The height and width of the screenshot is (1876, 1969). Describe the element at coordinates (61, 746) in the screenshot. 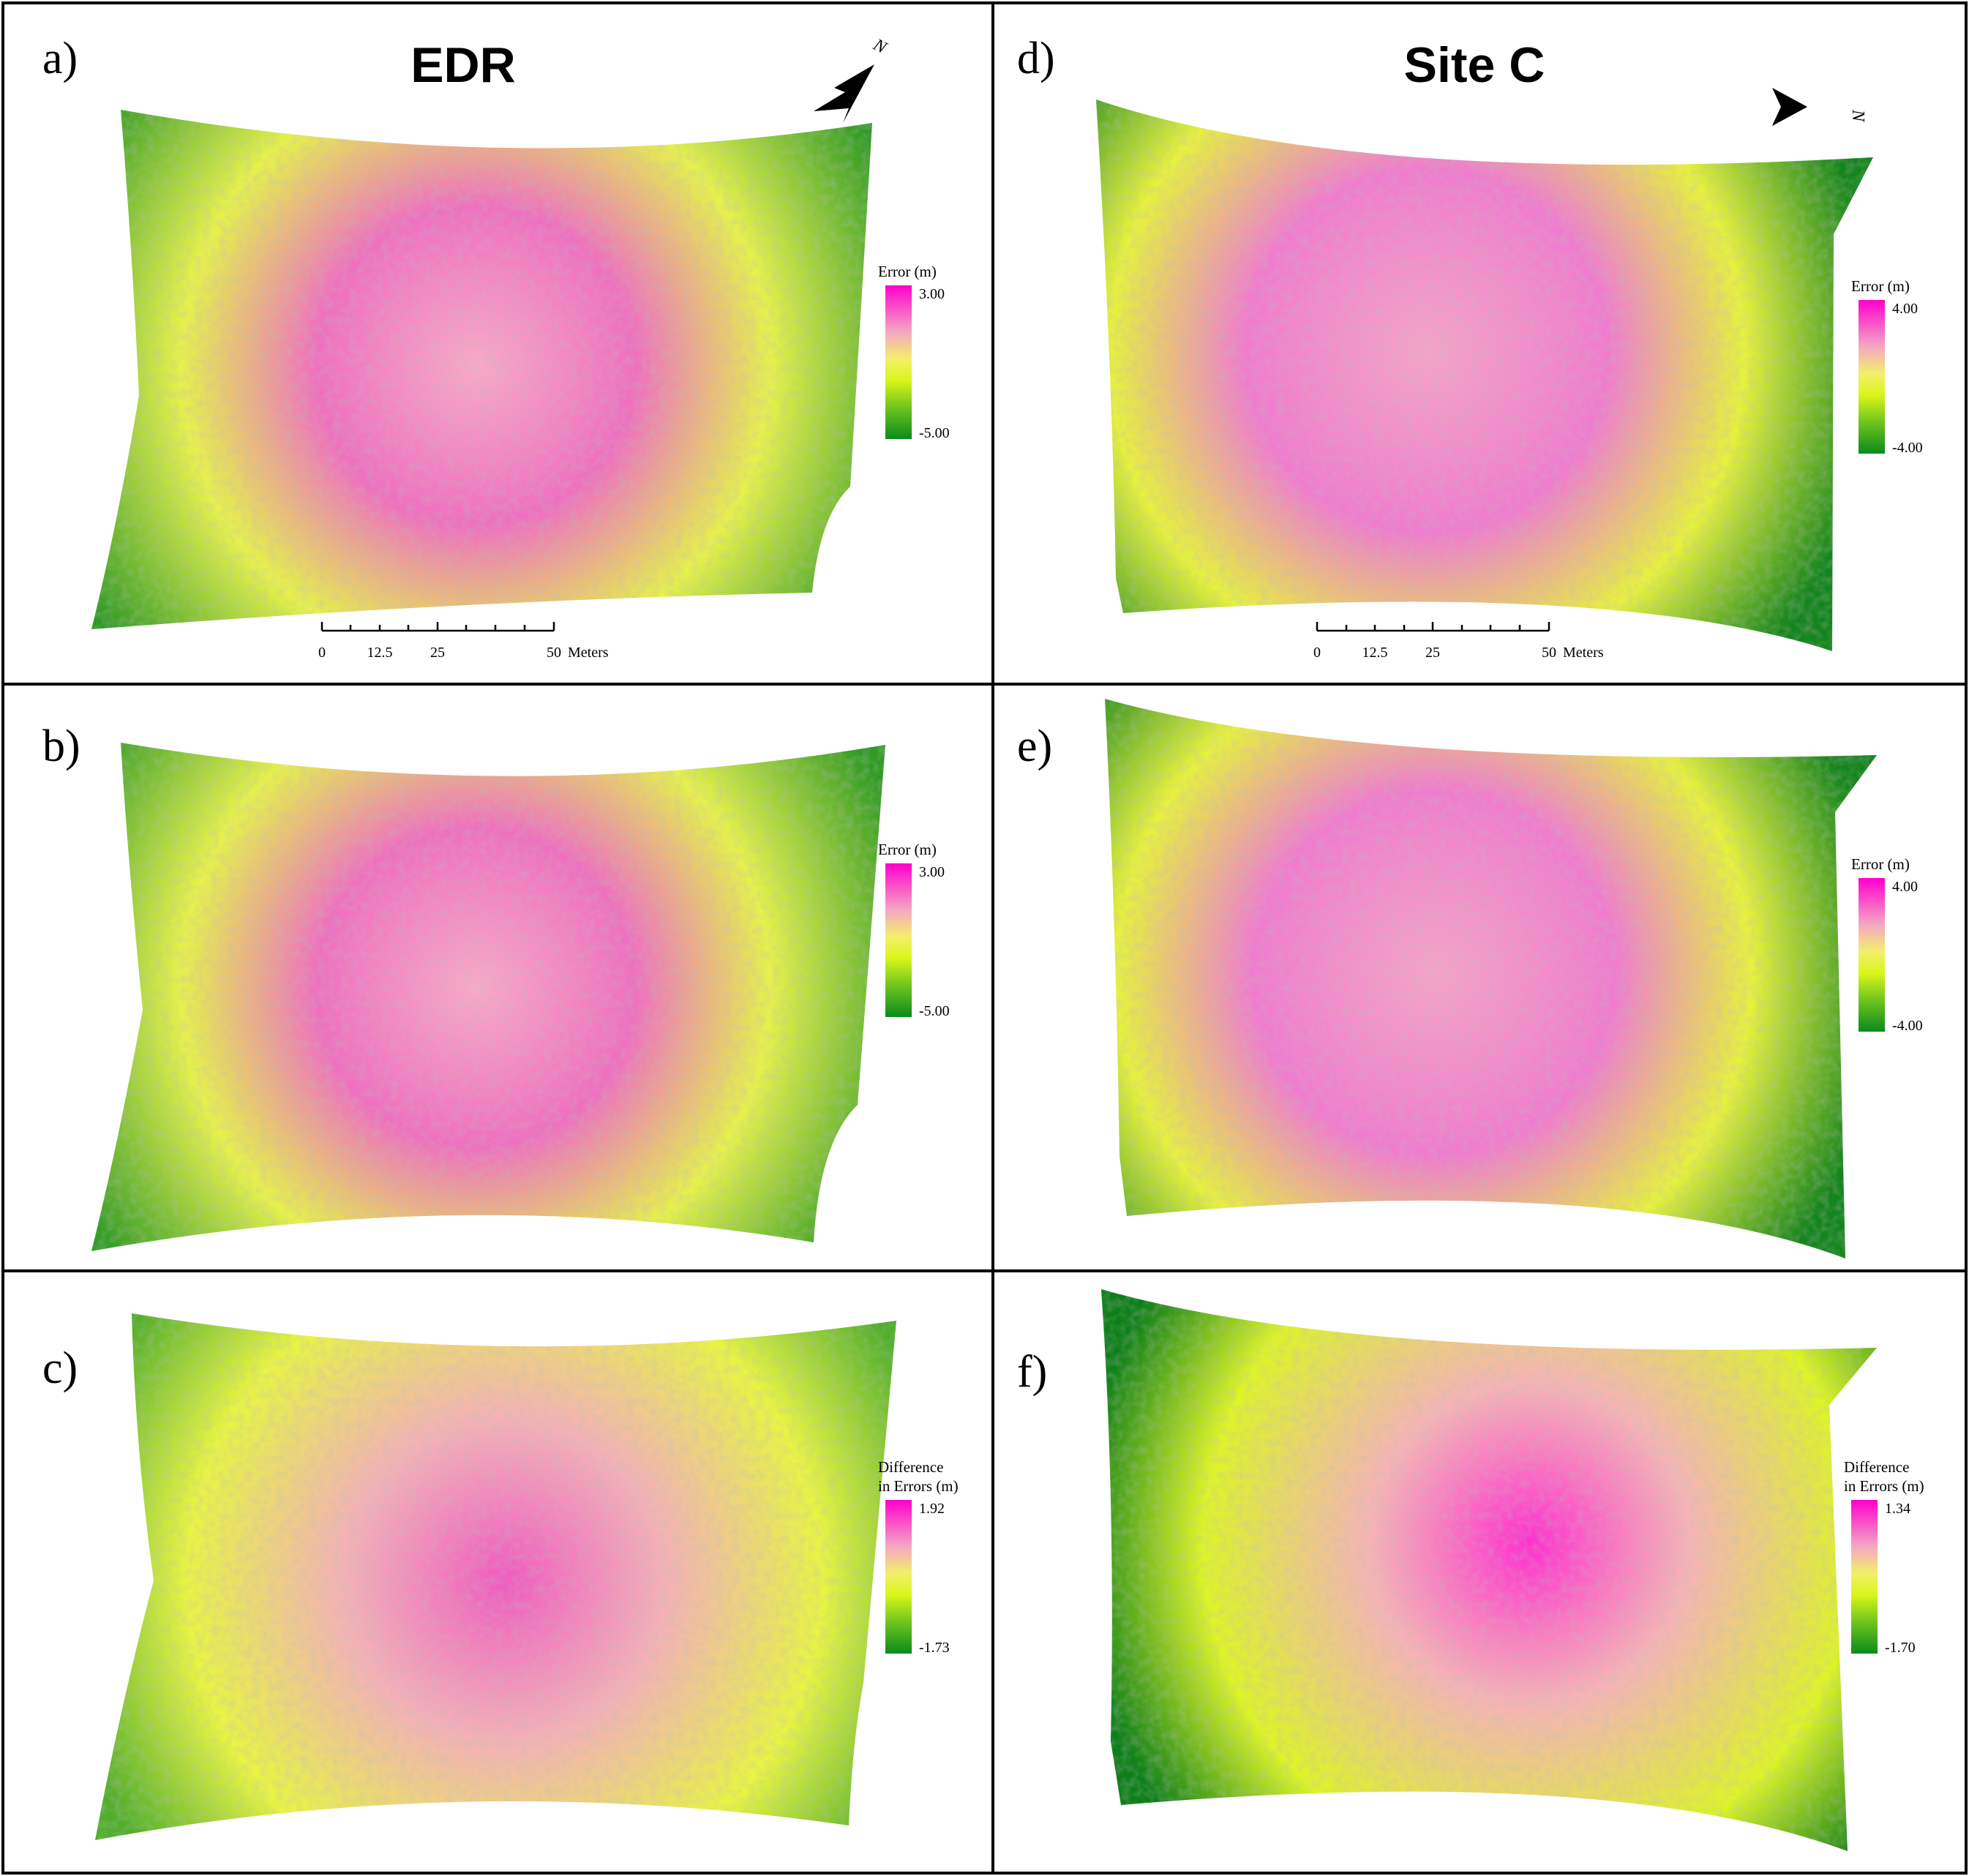

I see `panel-label: b)` at that location.